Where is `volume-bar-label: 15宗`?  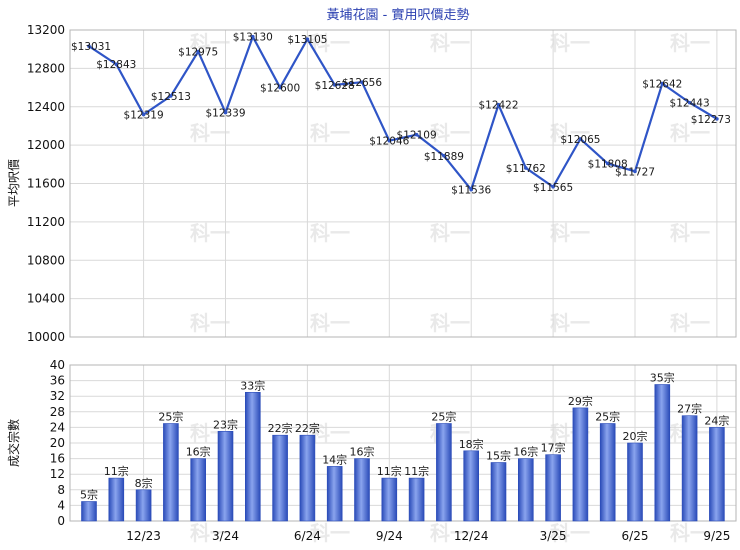 volume-bar-label: 15宗 is located at coordinates (498, 456).